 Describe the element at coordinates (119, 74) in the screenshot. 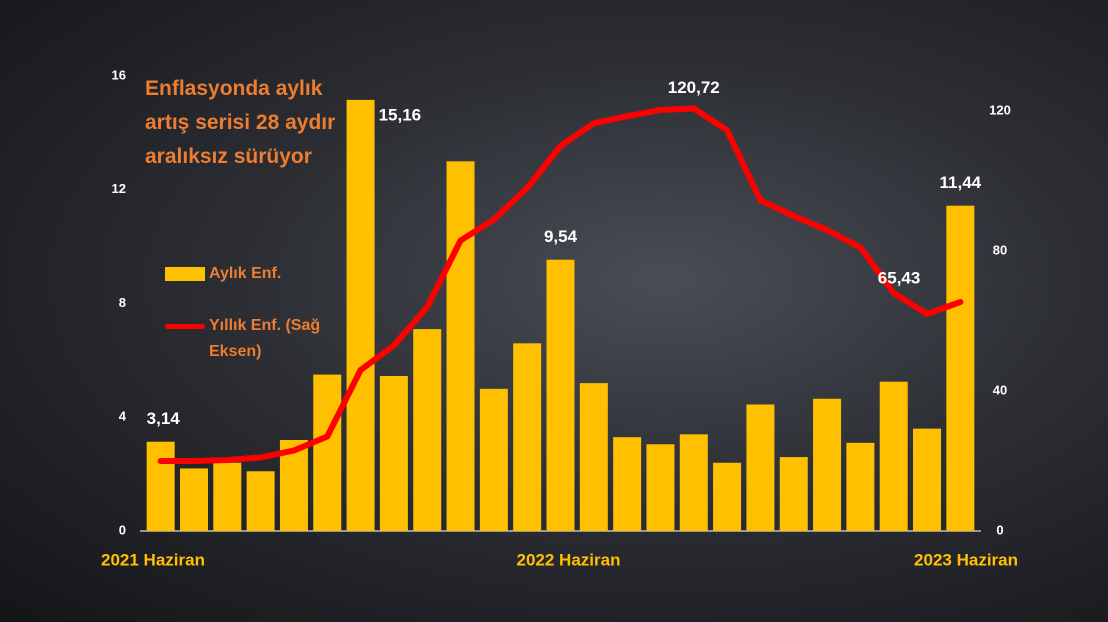

I see `y-tick-label: 16` at that location.